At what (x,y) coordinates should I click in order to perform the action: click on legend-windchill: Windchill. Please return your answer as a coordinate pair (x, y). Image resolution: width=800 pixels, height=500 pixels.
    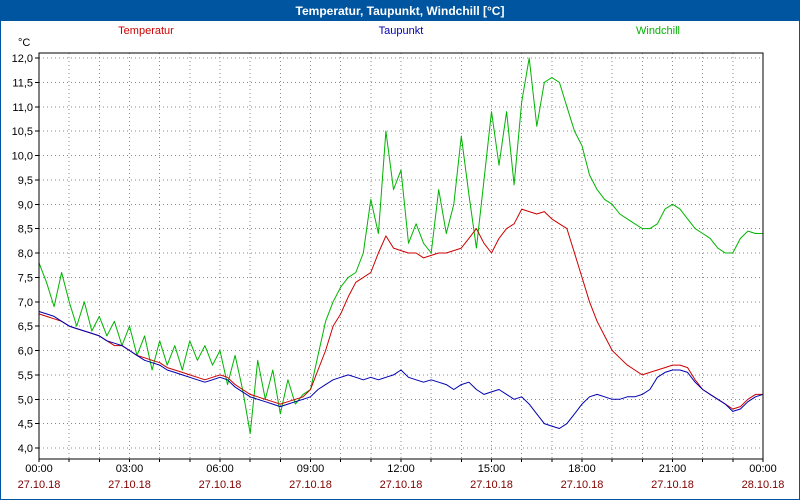
    Looking at the image, I should click on (658, 31).